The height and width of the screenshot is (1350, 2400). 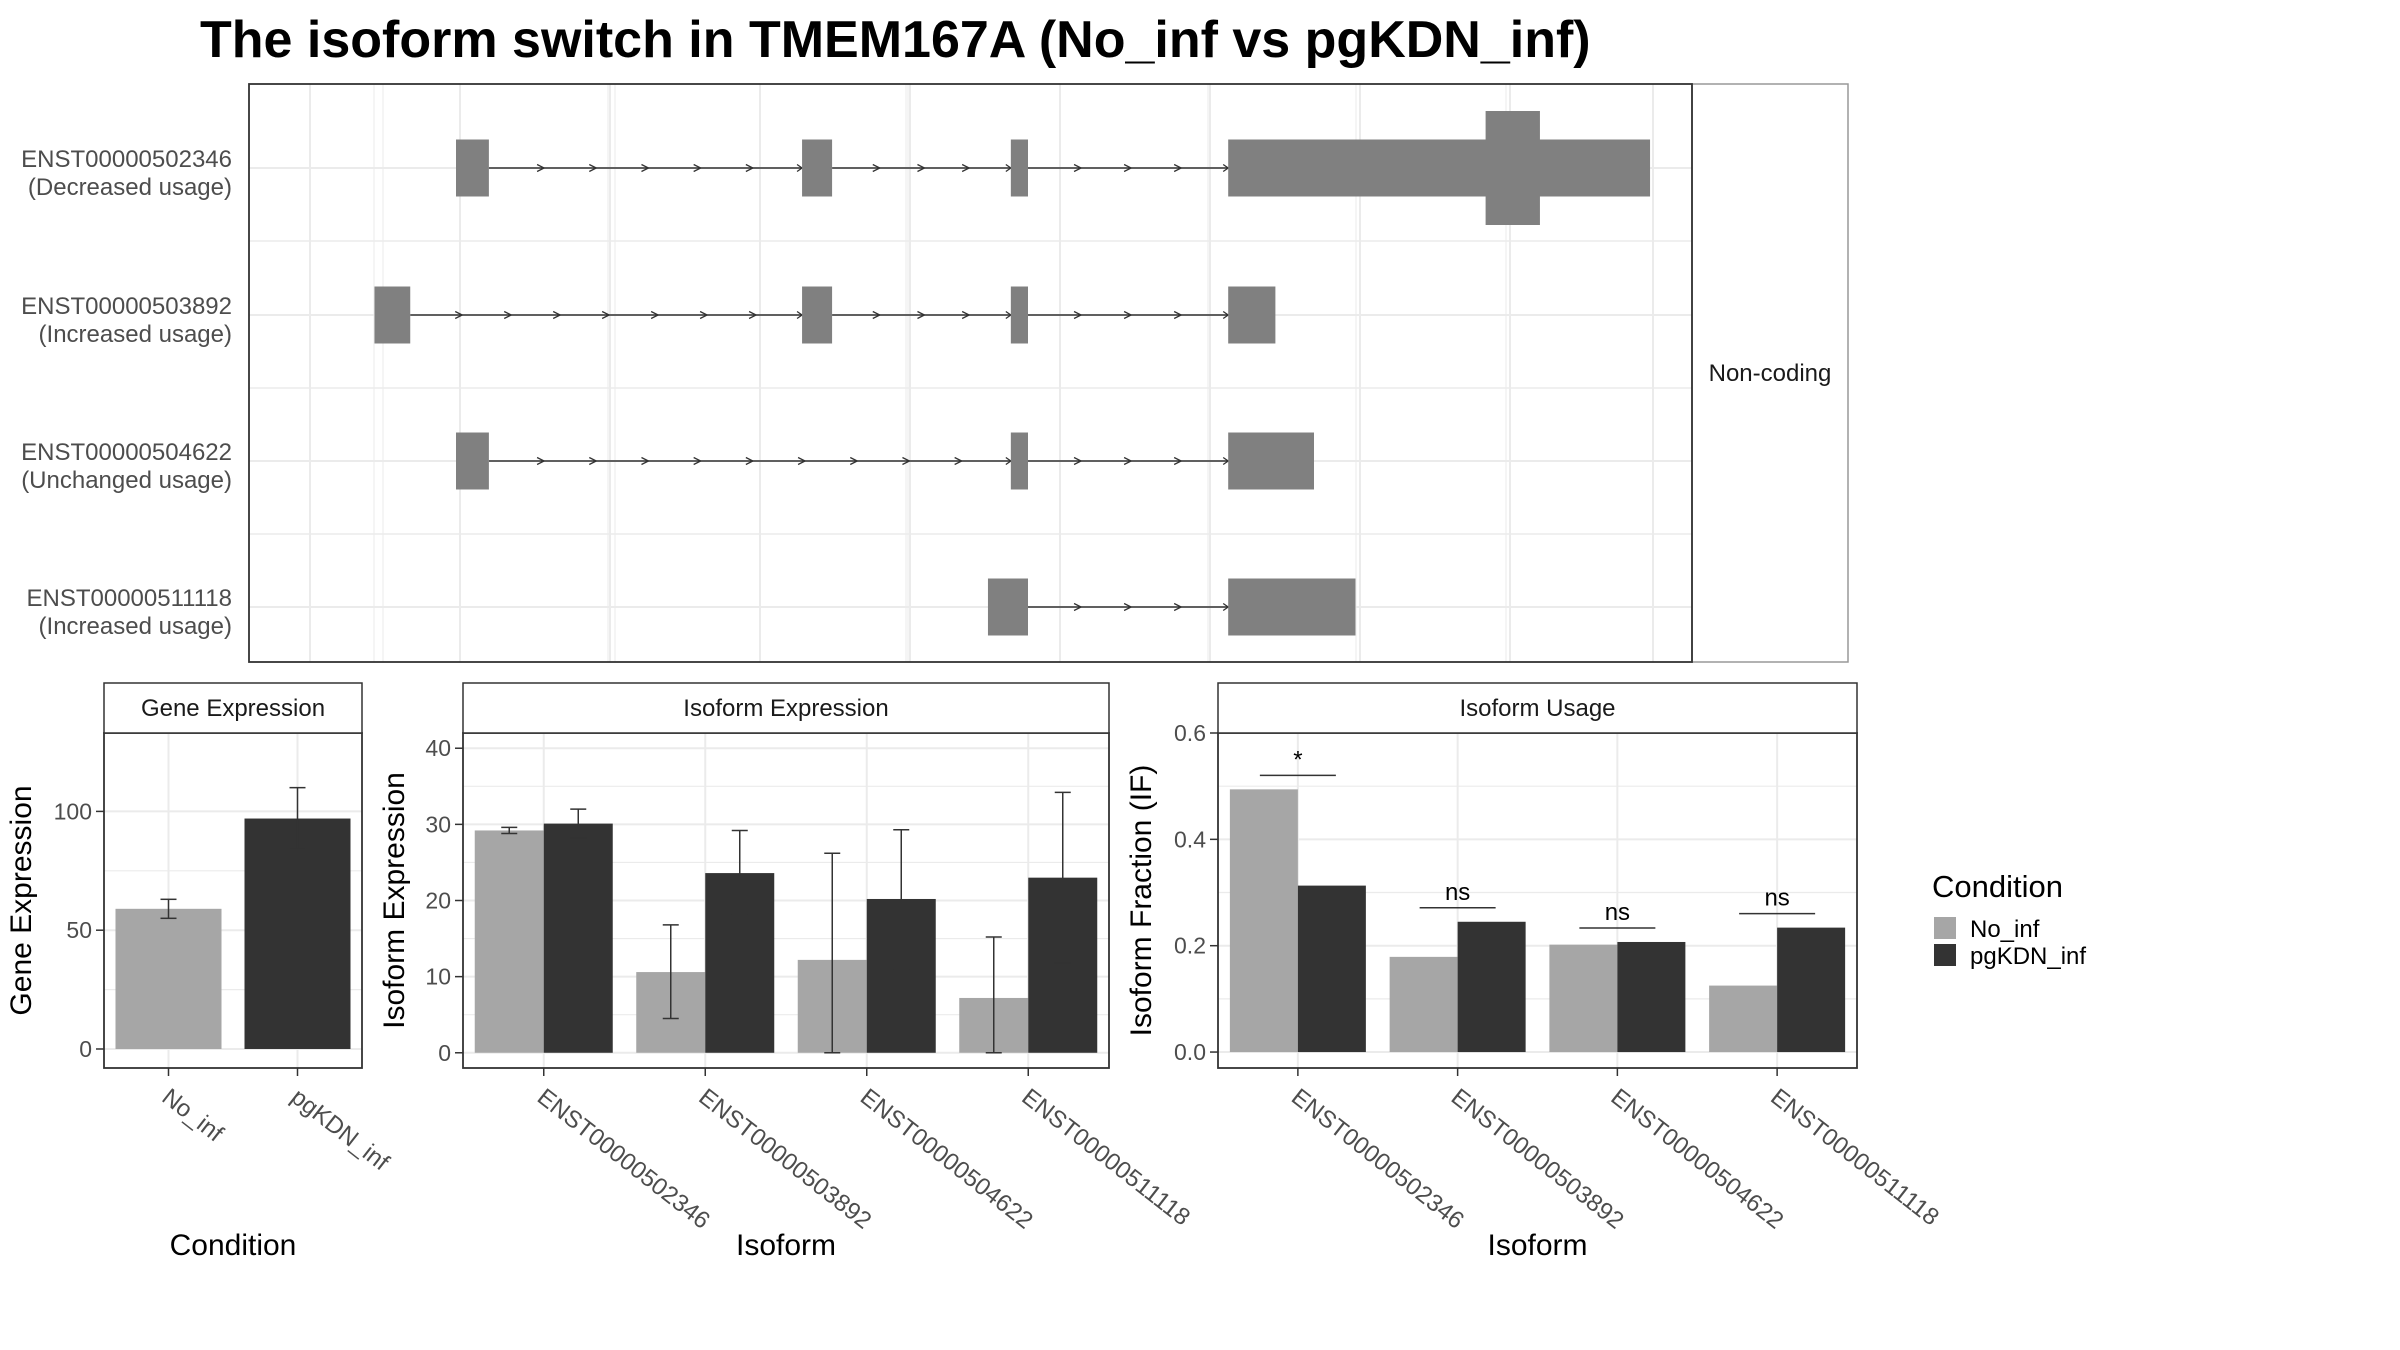 What do you see at coordinates (623, 1158) in the screenshot?
I see `x-tick-label: ENST00000502346` at bounding box center [623, 1158].